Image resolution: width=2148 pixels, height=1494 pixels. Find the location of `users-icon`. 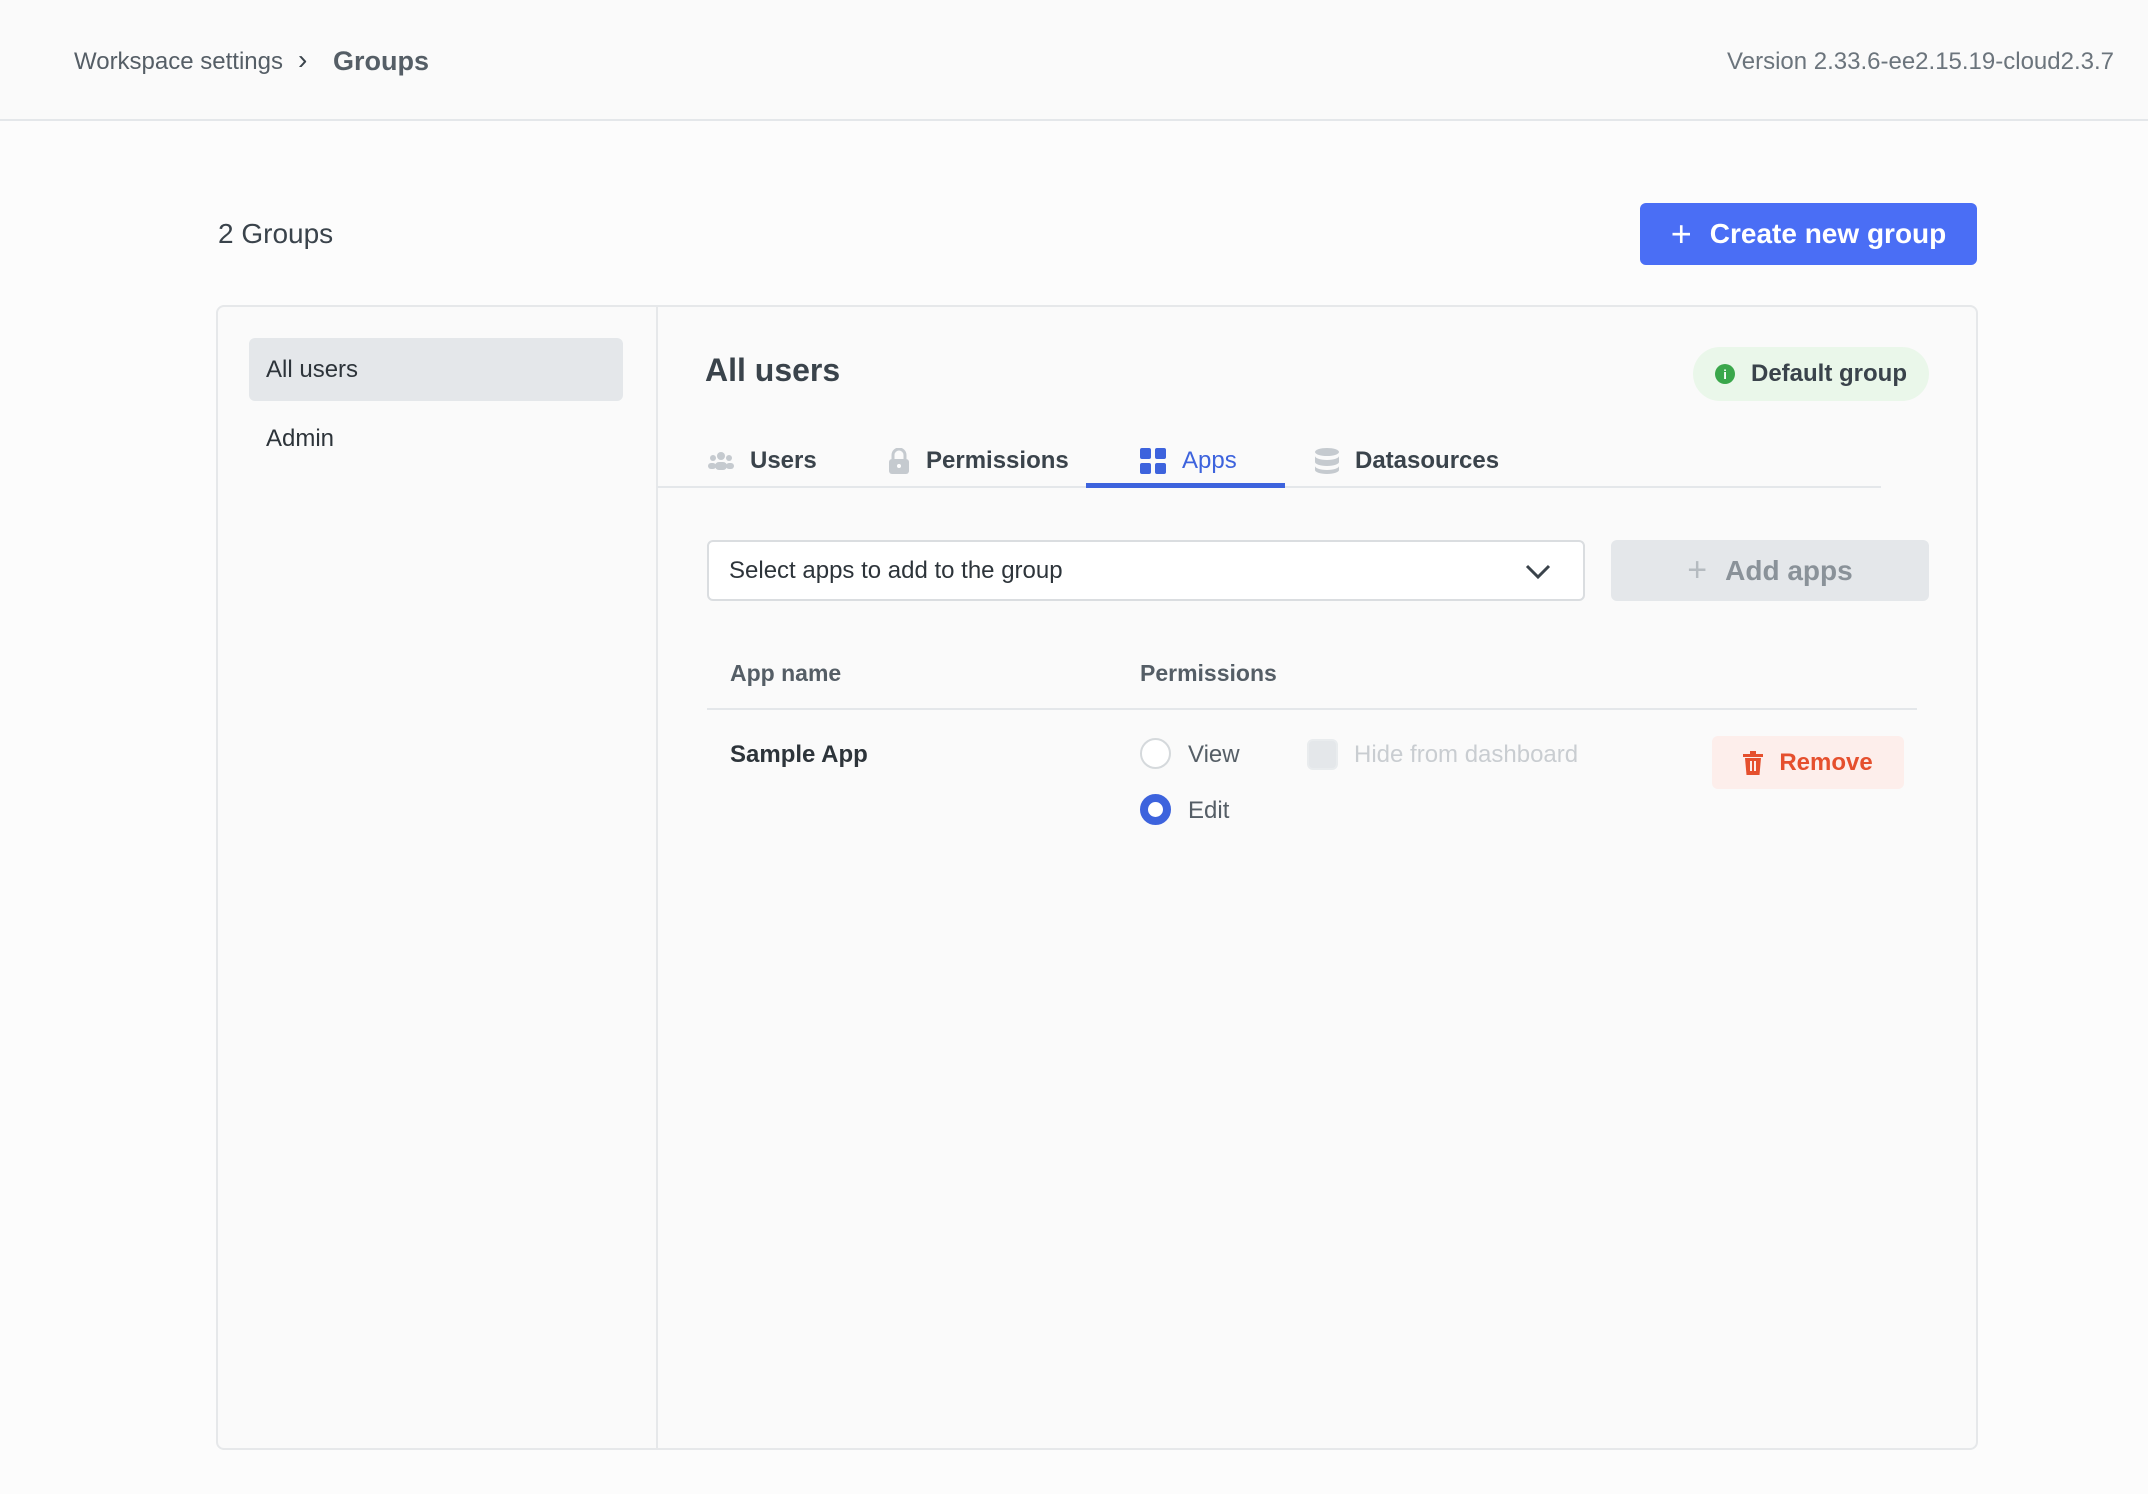

users-icon is located at coordinates (721, 461).